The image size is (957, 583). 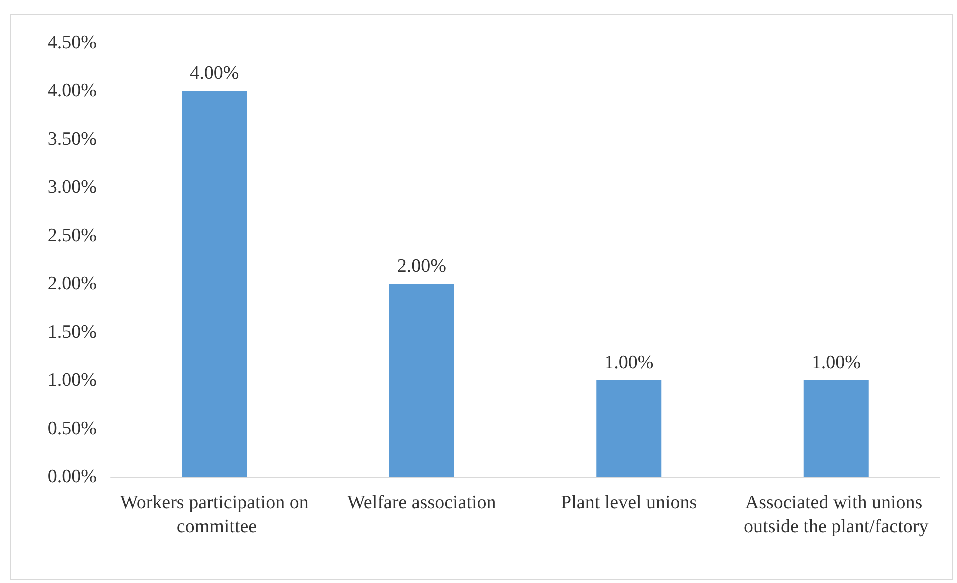 What do you see at coordinates (73, 381) in the screenshot?
I see `y-tick-label: 1.00%` at bounding box center [73, 381].